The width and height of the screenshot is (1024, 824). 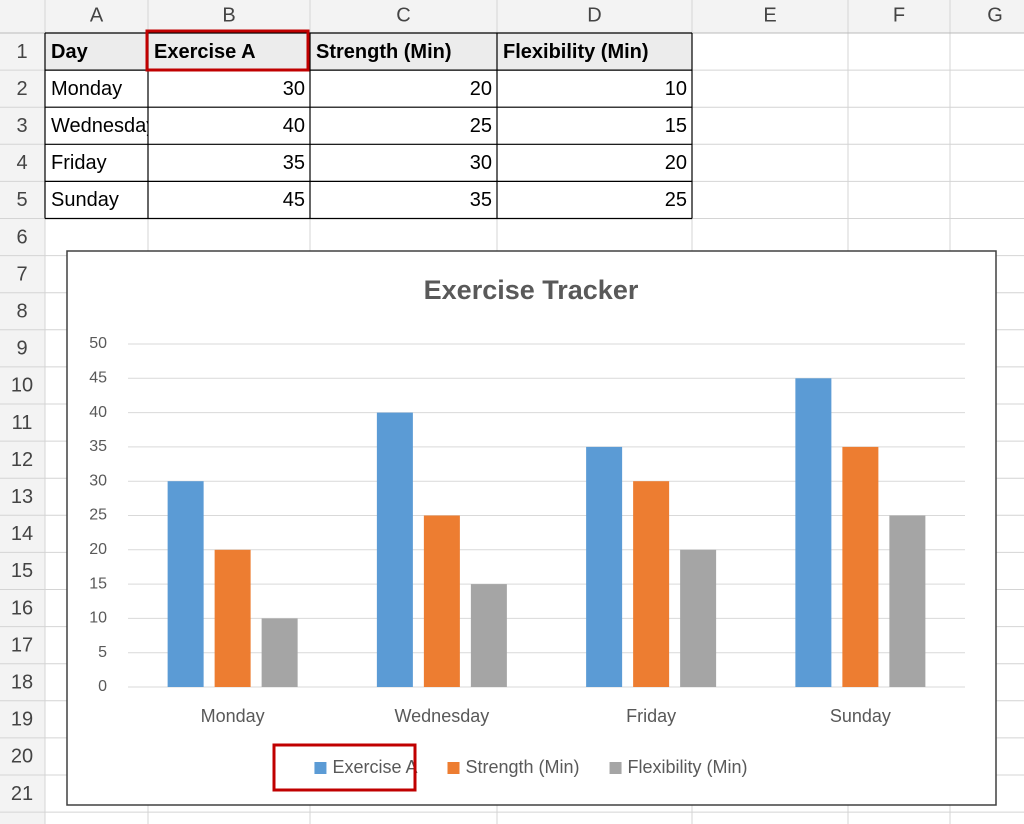 I want to click on y-tick-label: 50, so click(x=98, y=343).